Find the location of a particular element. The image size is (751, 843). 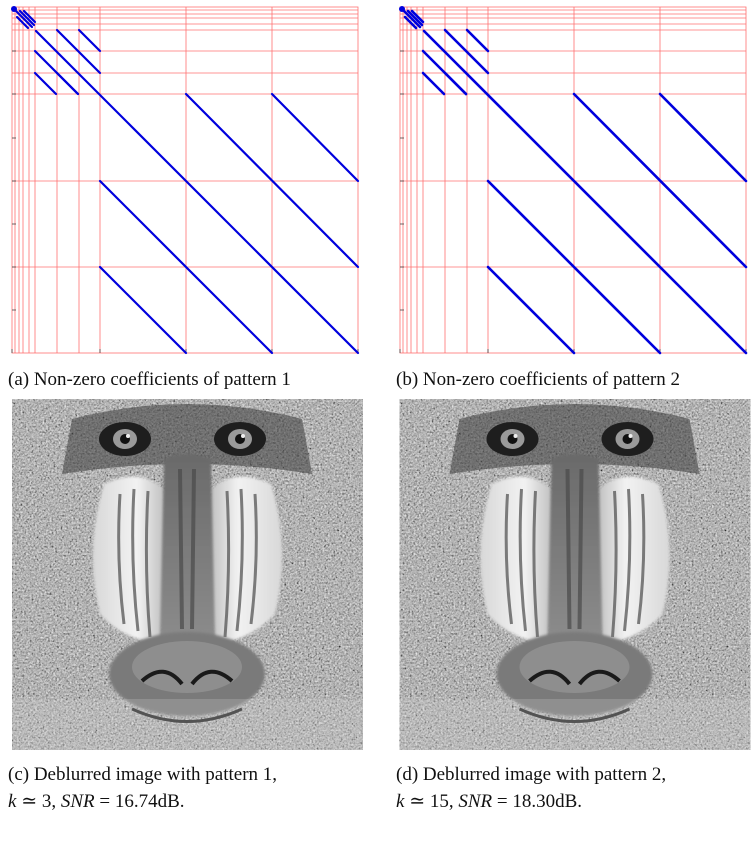

caption-c-line-1: (c) Deblurred image with pattern 1, is located at coordinates (142, 774).